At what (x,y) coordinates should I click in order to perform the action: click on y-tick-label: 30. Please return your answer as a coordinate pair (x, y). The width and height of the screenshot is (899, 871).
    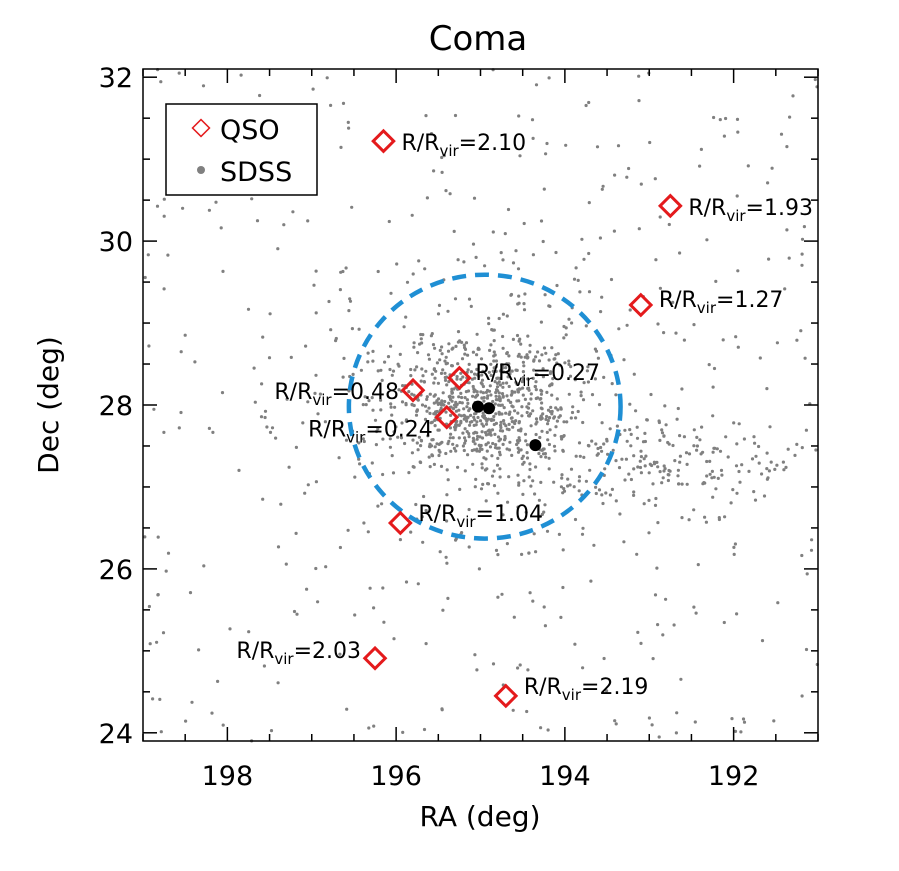
    Looking at the image, I should click on (116, 242).